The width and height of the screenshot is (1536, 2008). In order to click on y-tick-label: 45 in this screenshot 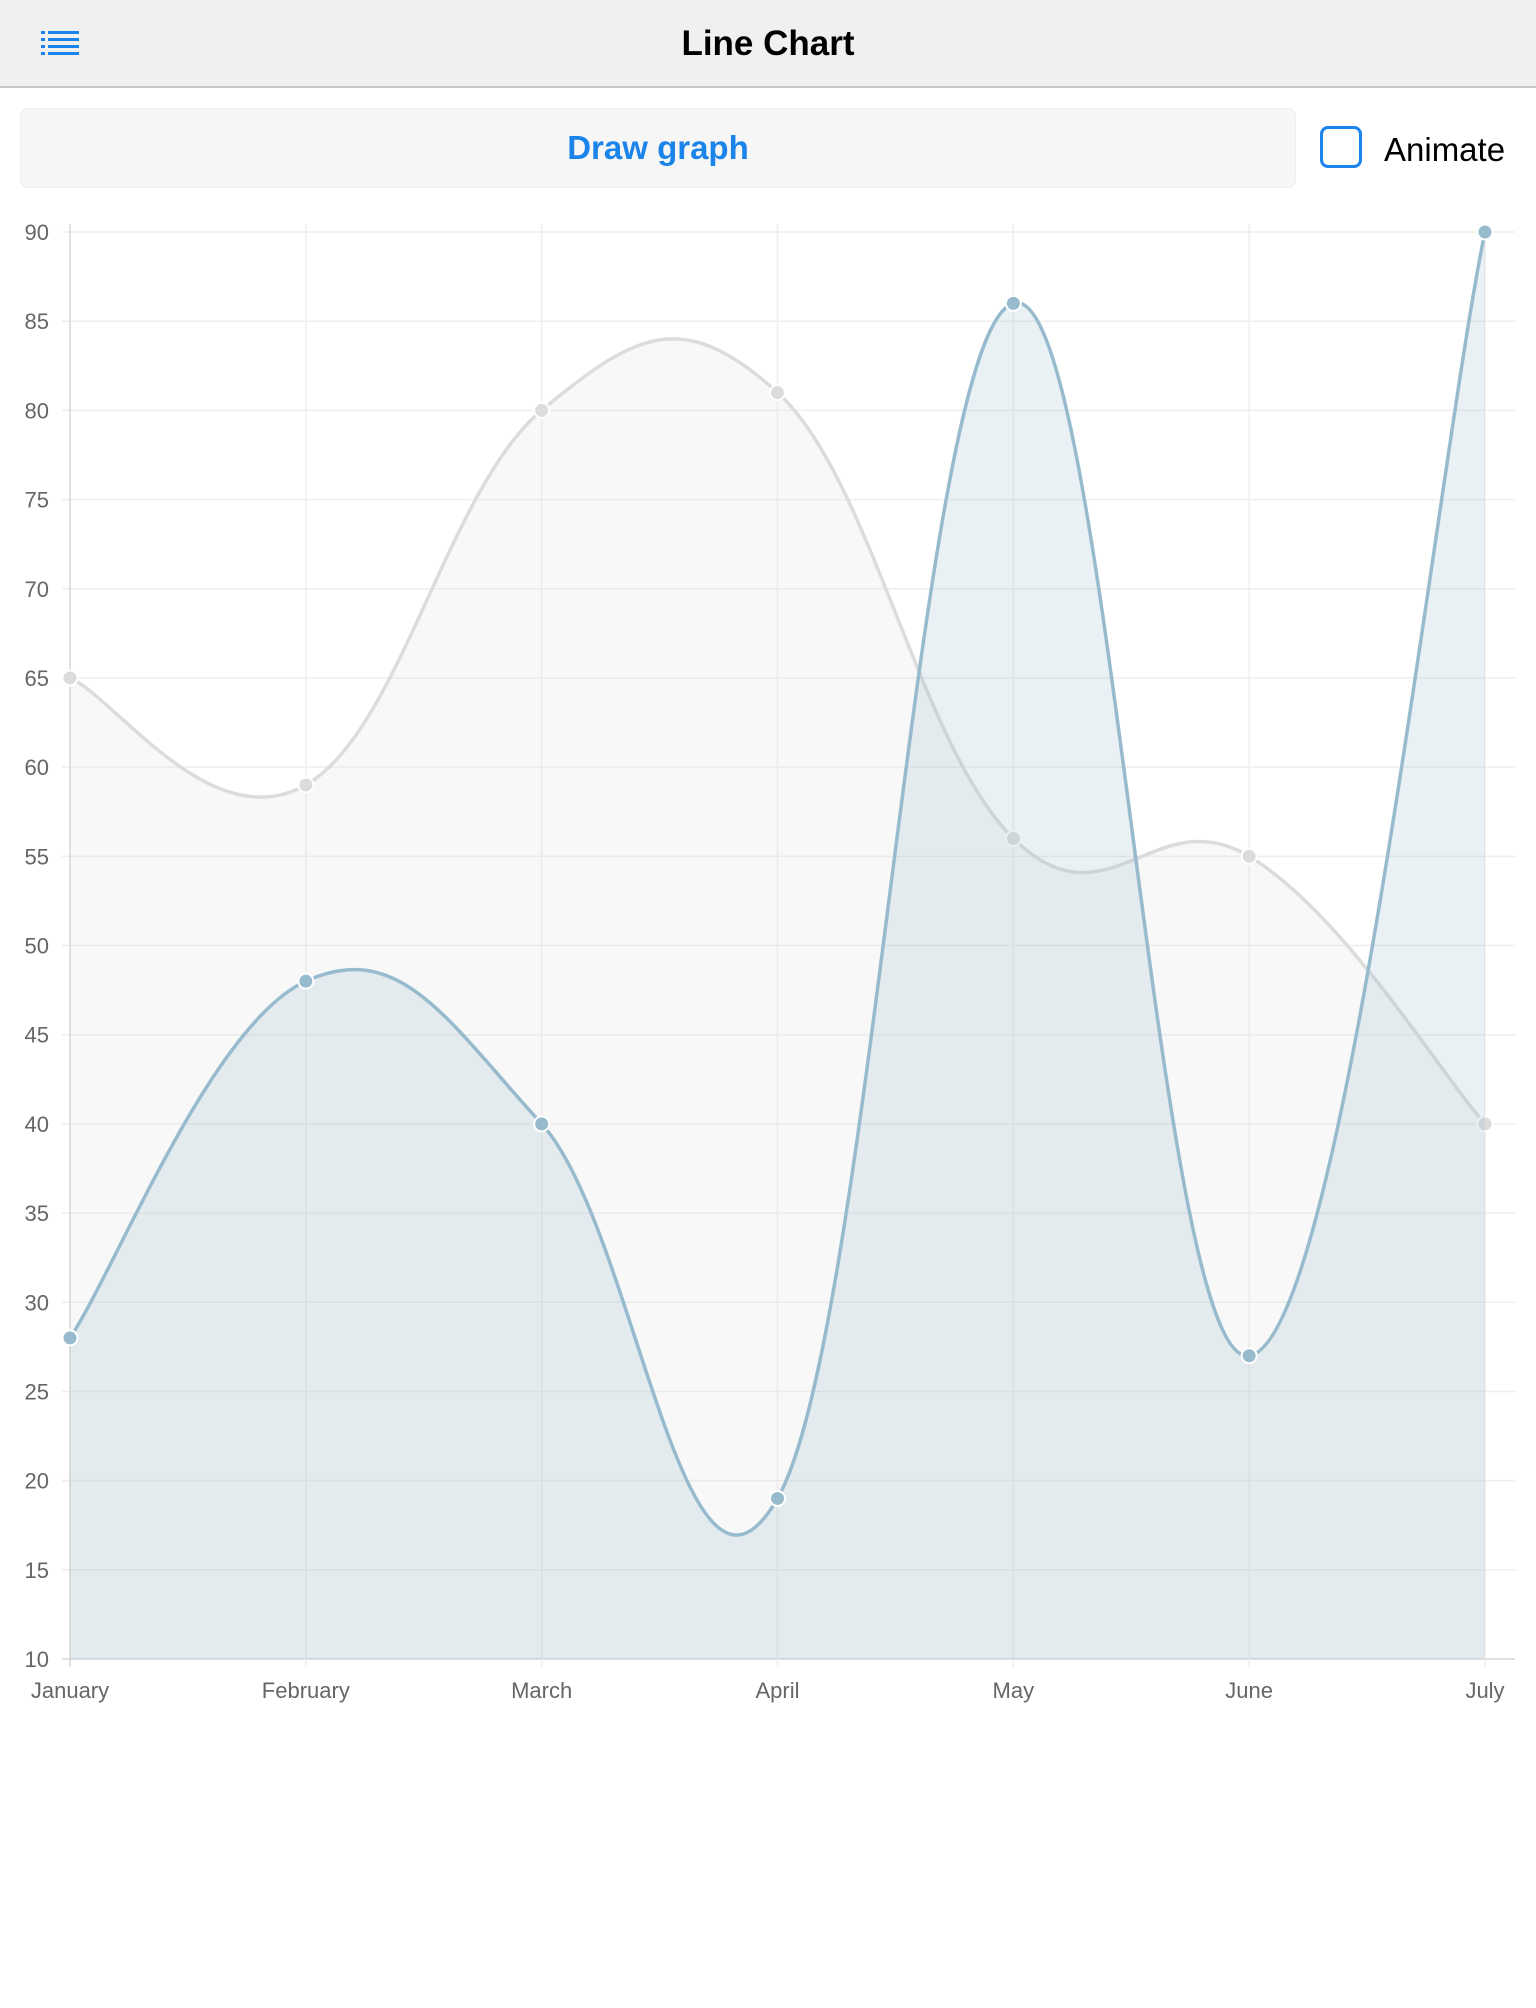, I will do `click(37, 1035)`.